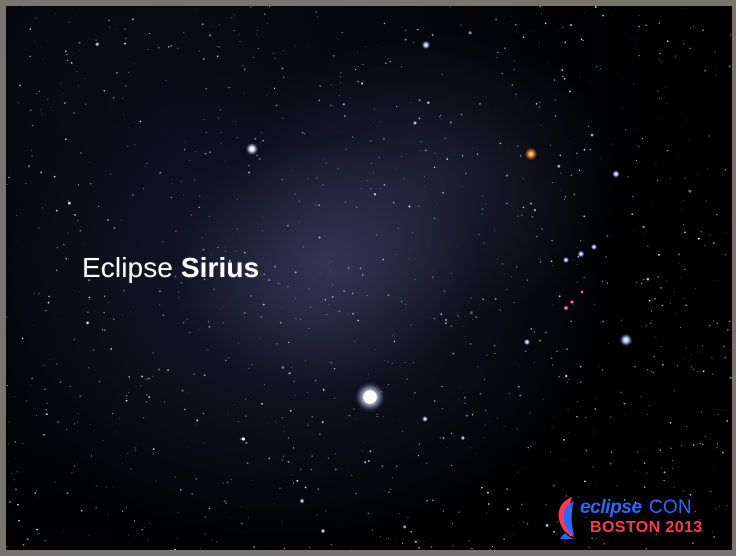  Describe the element at coordinates (323, 531) in the screenshot. I see `star-bottom-center` at that location.